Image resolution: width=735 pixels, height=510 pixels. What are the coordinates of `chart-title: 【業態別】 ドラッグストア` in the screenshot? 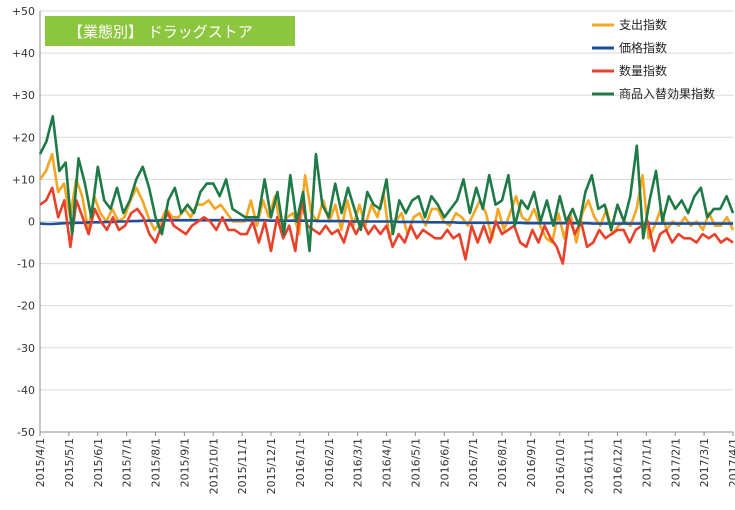 It's located at (160, 32).